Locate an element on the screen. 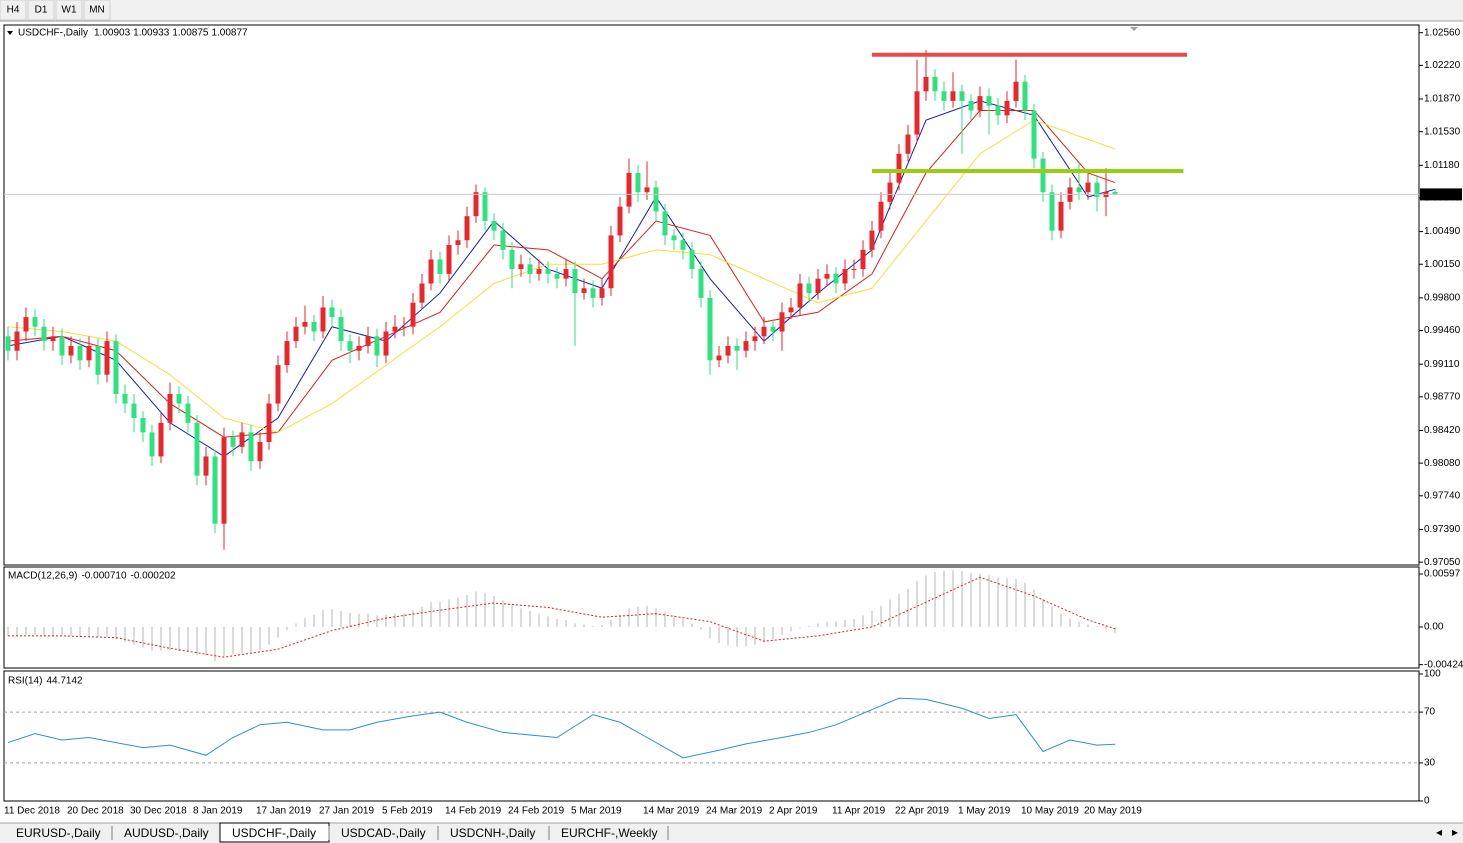 This screenshot has height=843, width=1463. x-tick-label: 24 Feb 2019 is located at coordinates (536, 811).